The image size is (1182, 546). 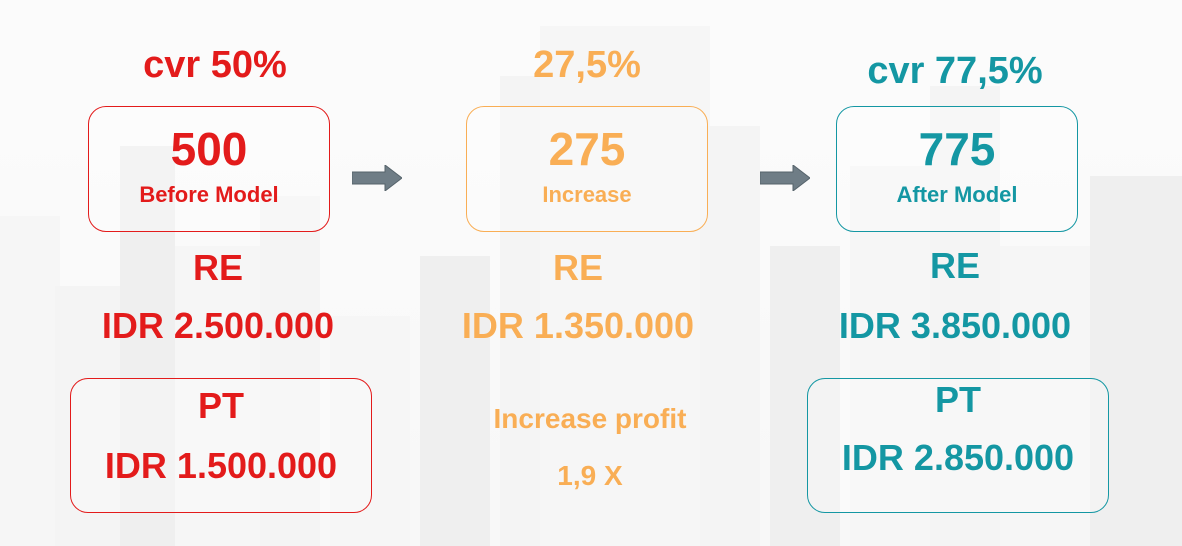 What do you see at coordinates (577, 267) in the screenshot?
I see `increase-re-title: RE` at bounding box center [577, 267].